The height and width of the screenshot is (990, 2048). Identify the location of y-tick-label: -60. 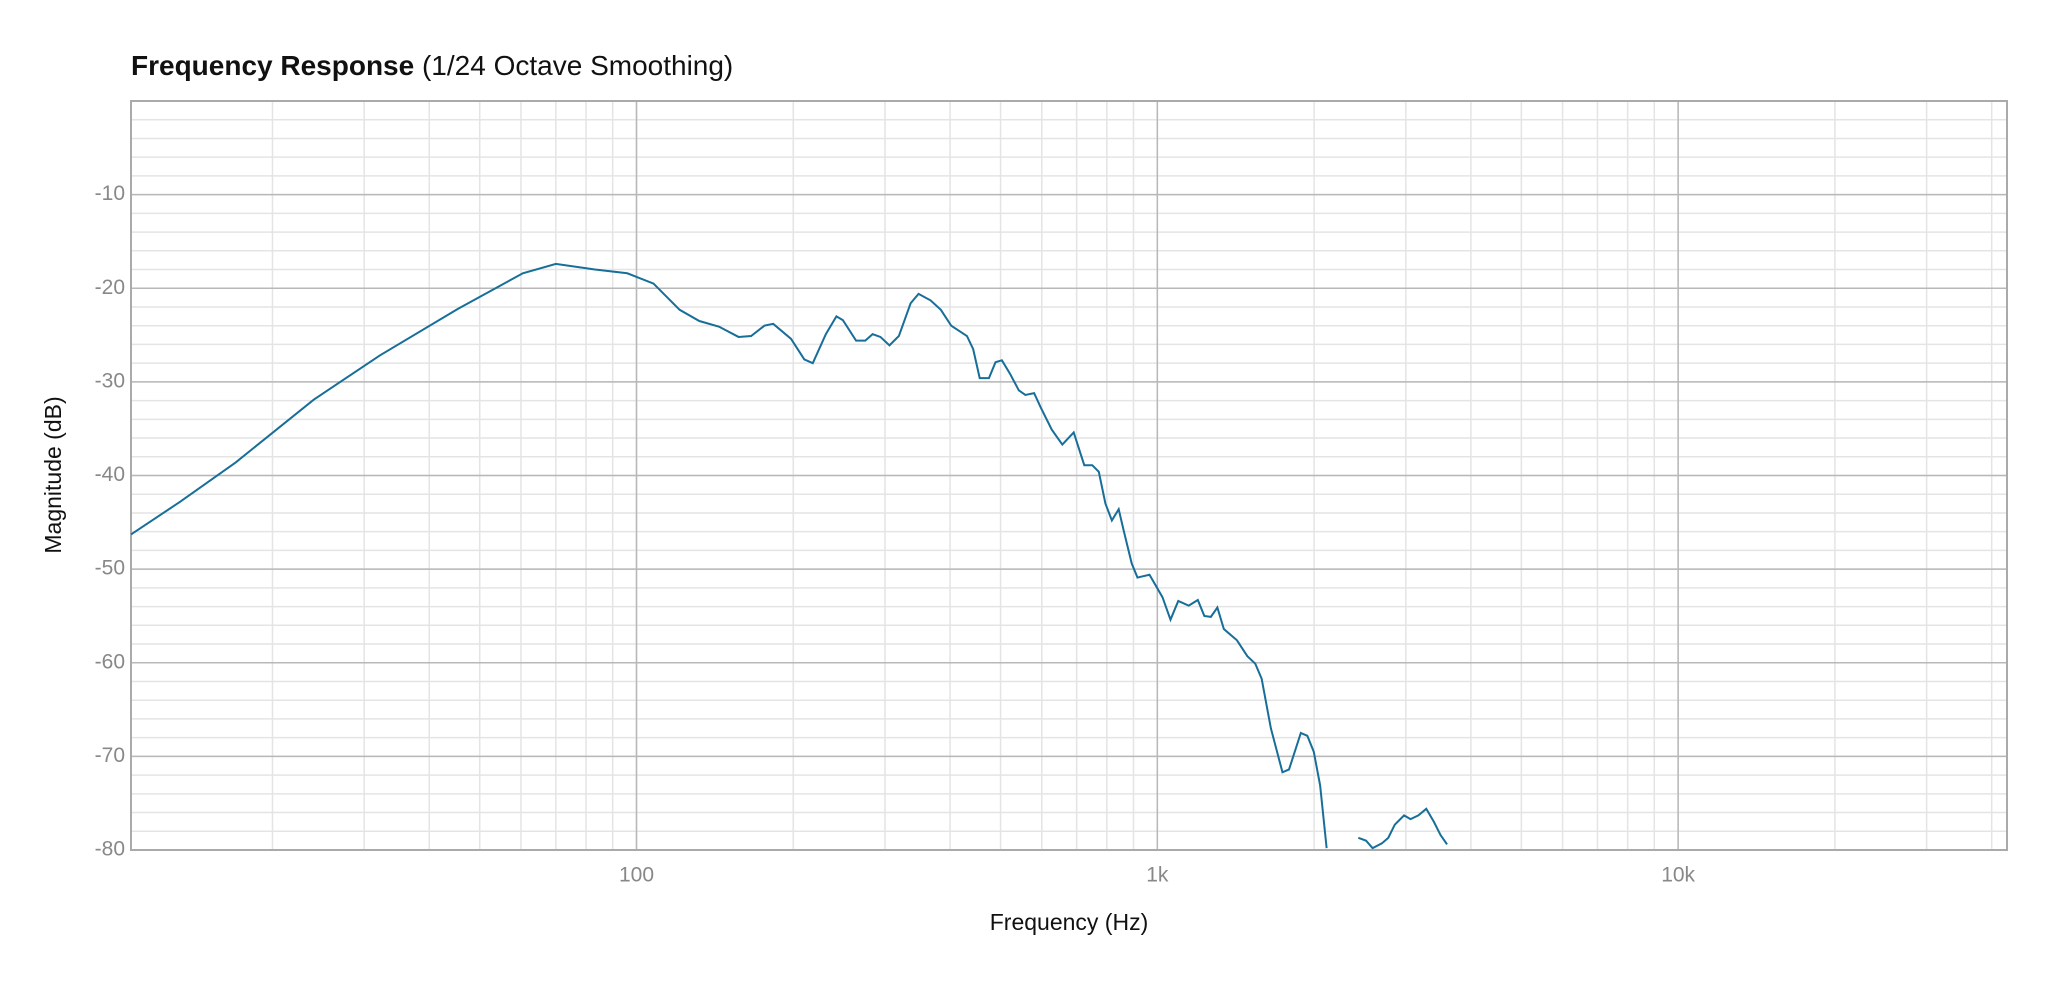
(110, 661).